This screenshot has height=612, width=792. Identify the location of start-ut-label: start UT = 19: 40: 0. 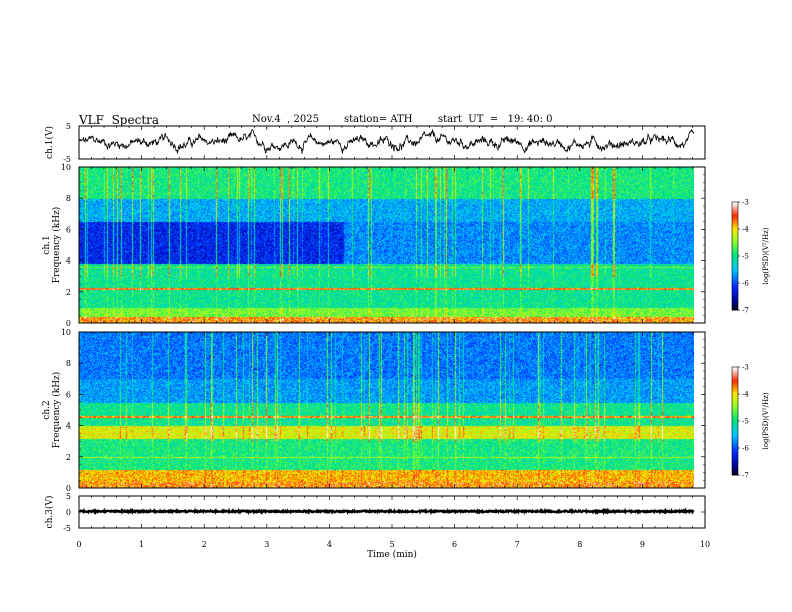
(495, 119).